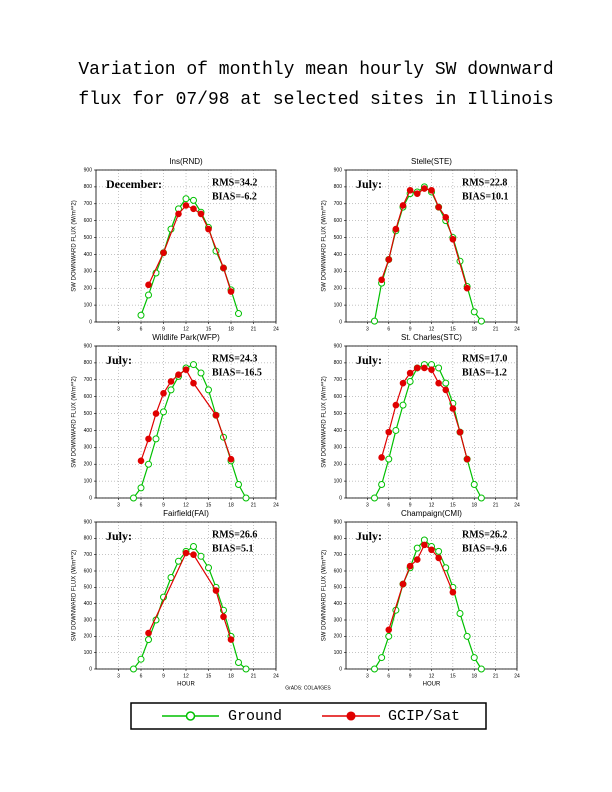 The height and width of the screenshot is (792, 612). Describe the element at coordinates (186, 161) in the screenshot. I see `panel-title: Ins(RND)` at that location.